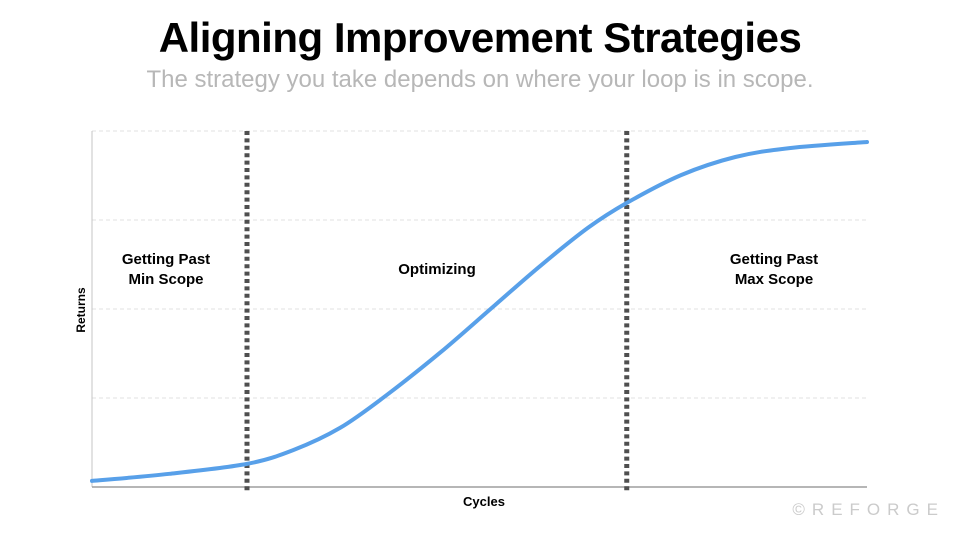  What do you see at coordinates (774, 269) in the screenshot?
I see `region-label-max-scope: Getting Past Max Scope` at bounding box center [774, 269].